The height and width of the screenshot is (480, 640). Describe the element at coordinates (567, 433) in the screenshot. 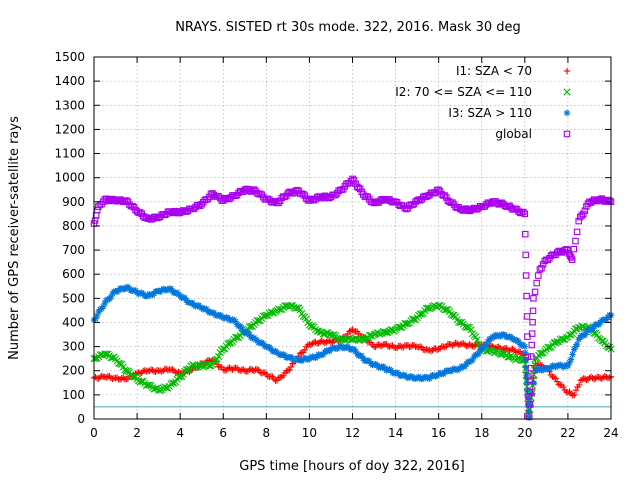

I see `x-tick-label: 22` at that location.